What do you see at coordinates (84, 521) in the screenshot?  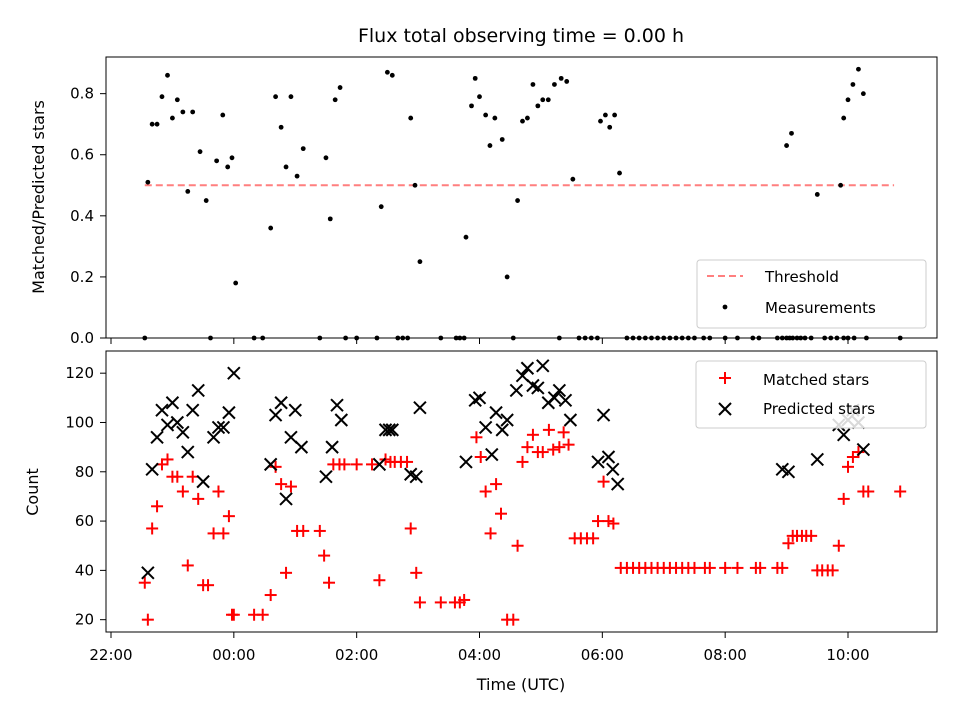 I see `bottom-y-tick-label: 60` at bounding box center [84, 521].